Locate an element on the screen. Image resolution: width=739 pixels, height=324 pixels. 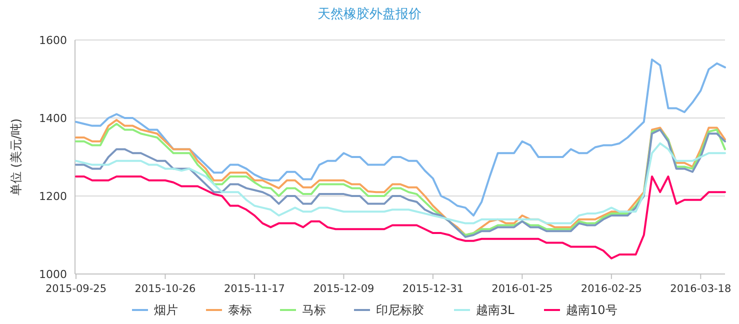
chart-title: 天然橡胶外盘报价 is located at coordinates (370, 14).